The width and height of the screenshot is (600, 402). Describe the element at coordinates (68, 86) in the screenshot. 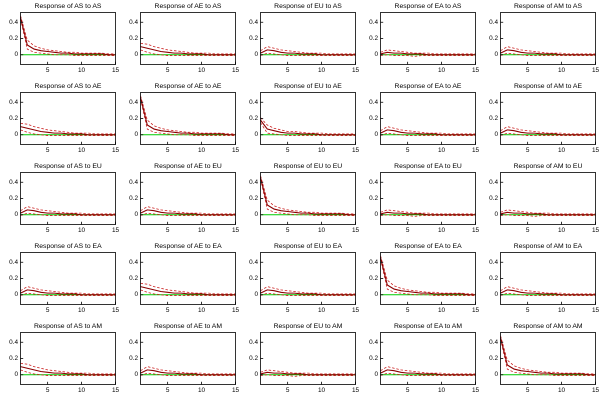

I see `subplot-title: Response of AS to AE` at that location.